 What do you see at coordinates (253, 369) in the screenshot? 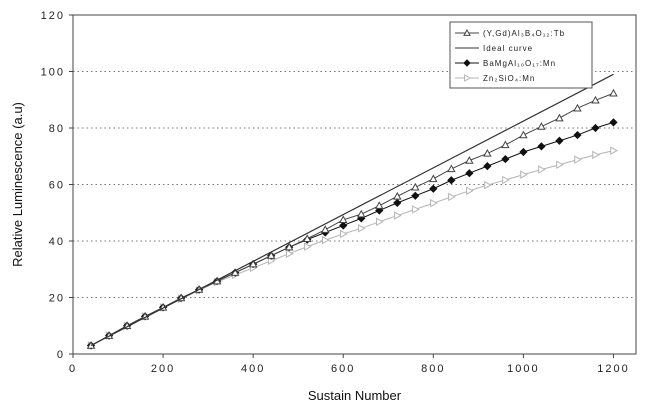
I see `x-tick-label: 400` at bounding box center [253, 369].